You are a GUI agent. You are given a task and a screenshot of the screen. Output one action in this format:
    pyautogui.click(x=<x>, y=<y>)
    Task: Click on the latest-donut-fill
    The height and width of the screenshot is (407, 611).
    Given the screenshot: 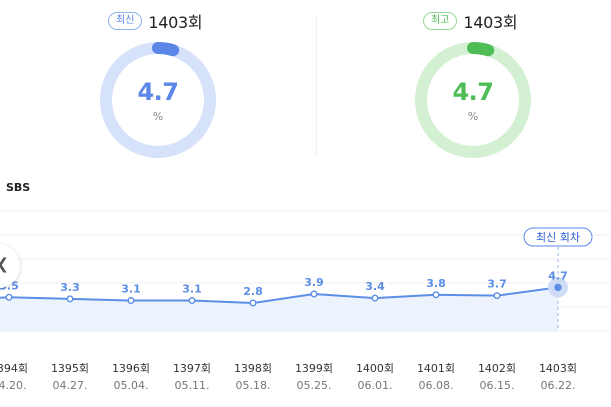 What is the action you would take?
    pyautogui.click(x=158, y=100)
    